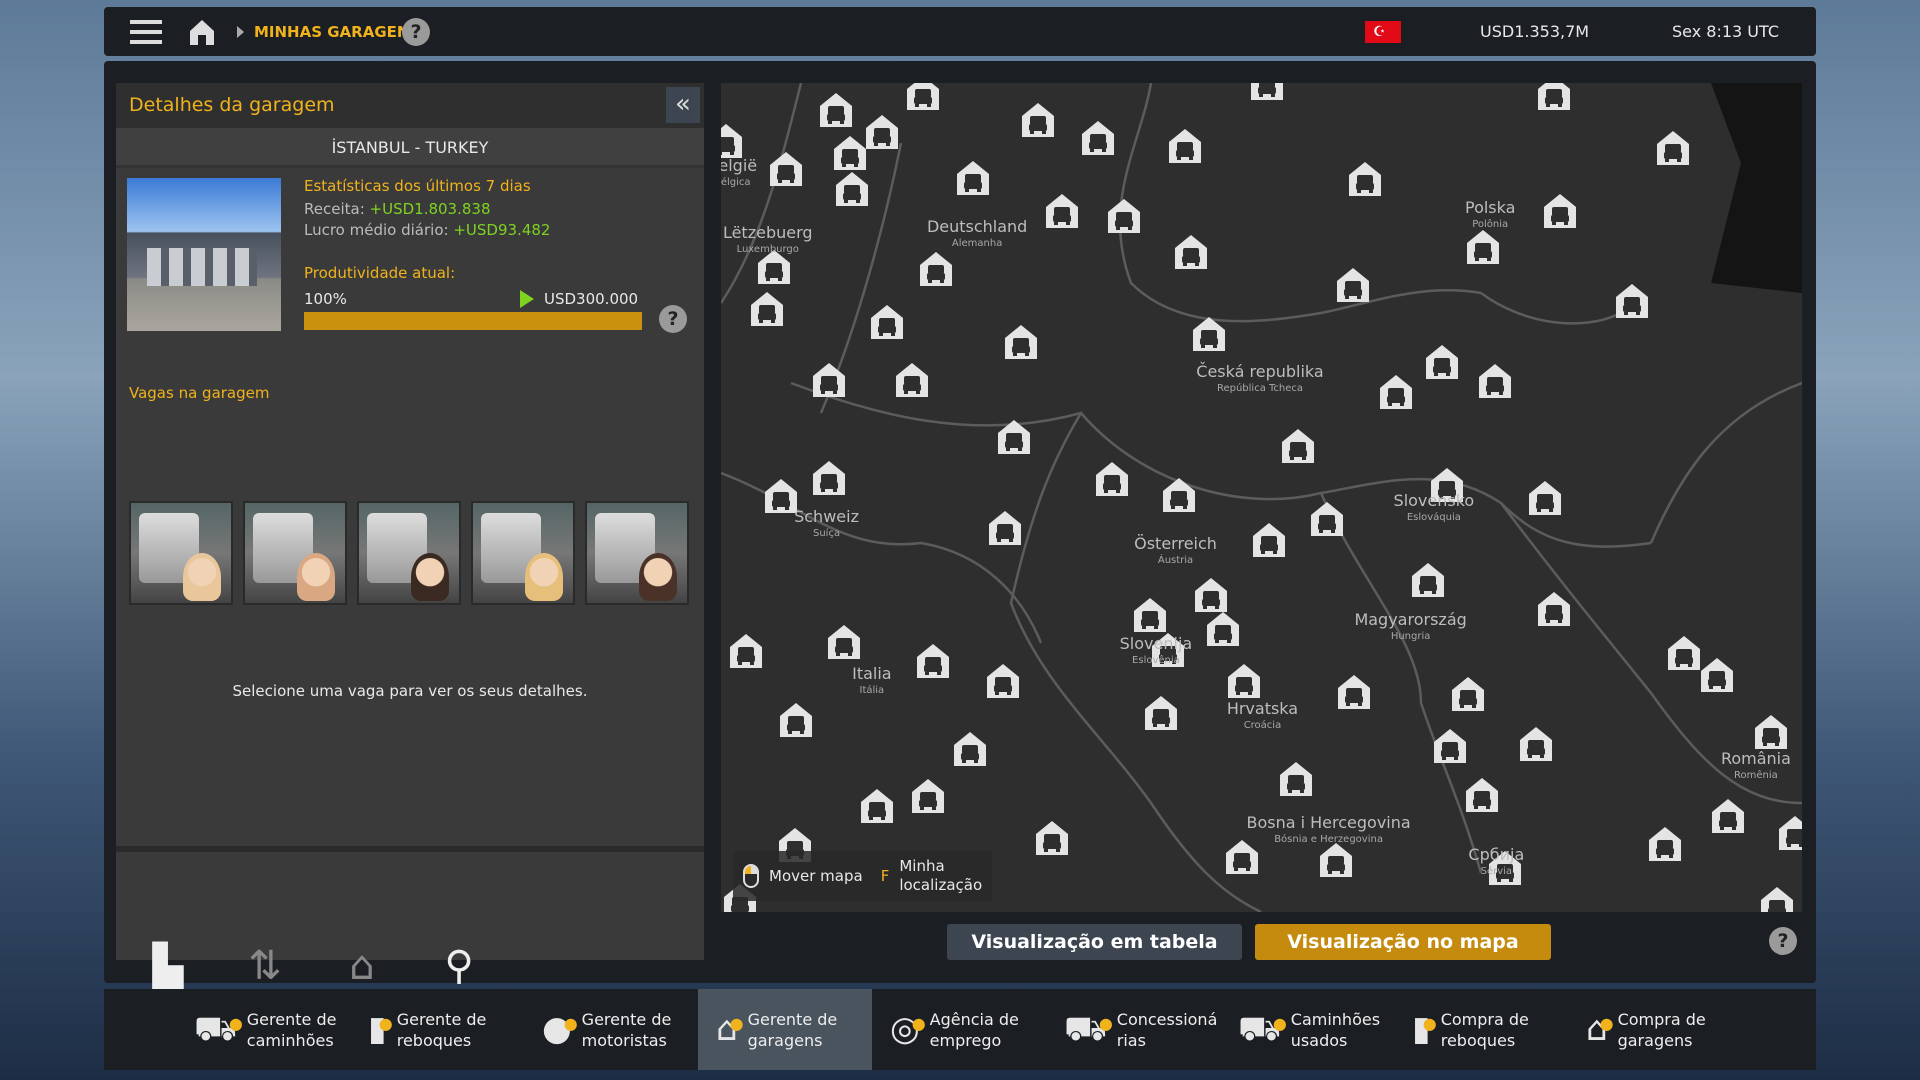 Image resolution: width=1920 pixels, height=1080 pixels. I want to click on map-view-button: Visualização no mapa, so click(1403, 942).